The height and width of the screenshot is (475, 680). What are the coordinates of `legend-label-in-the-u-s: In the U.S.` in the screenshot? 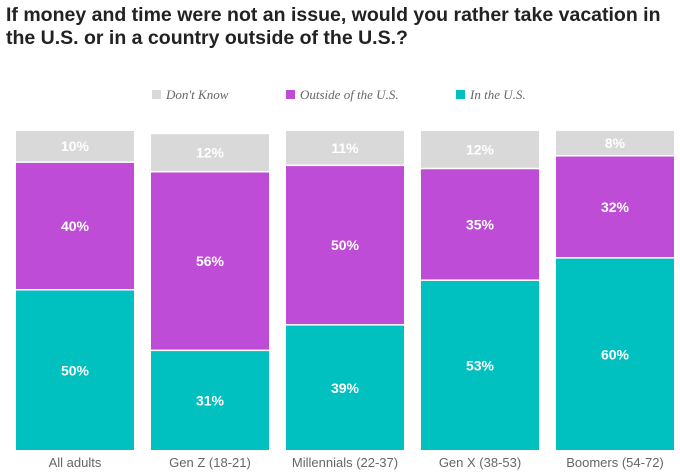 It's located at (497, 94).